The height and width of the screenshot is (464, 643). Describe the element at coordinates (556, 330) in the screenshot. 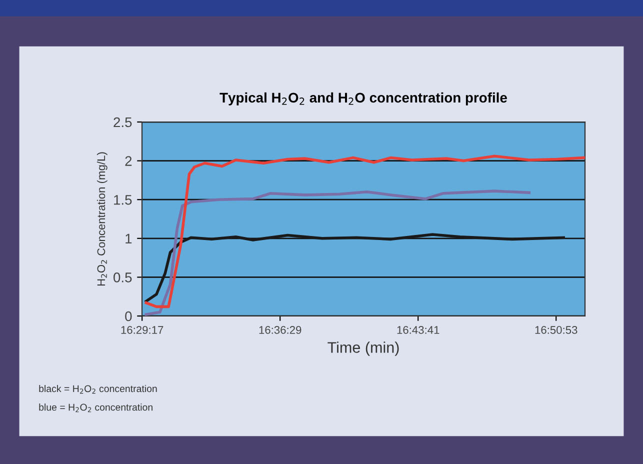

I see `x-tick-label: 16:50:53` at that location.